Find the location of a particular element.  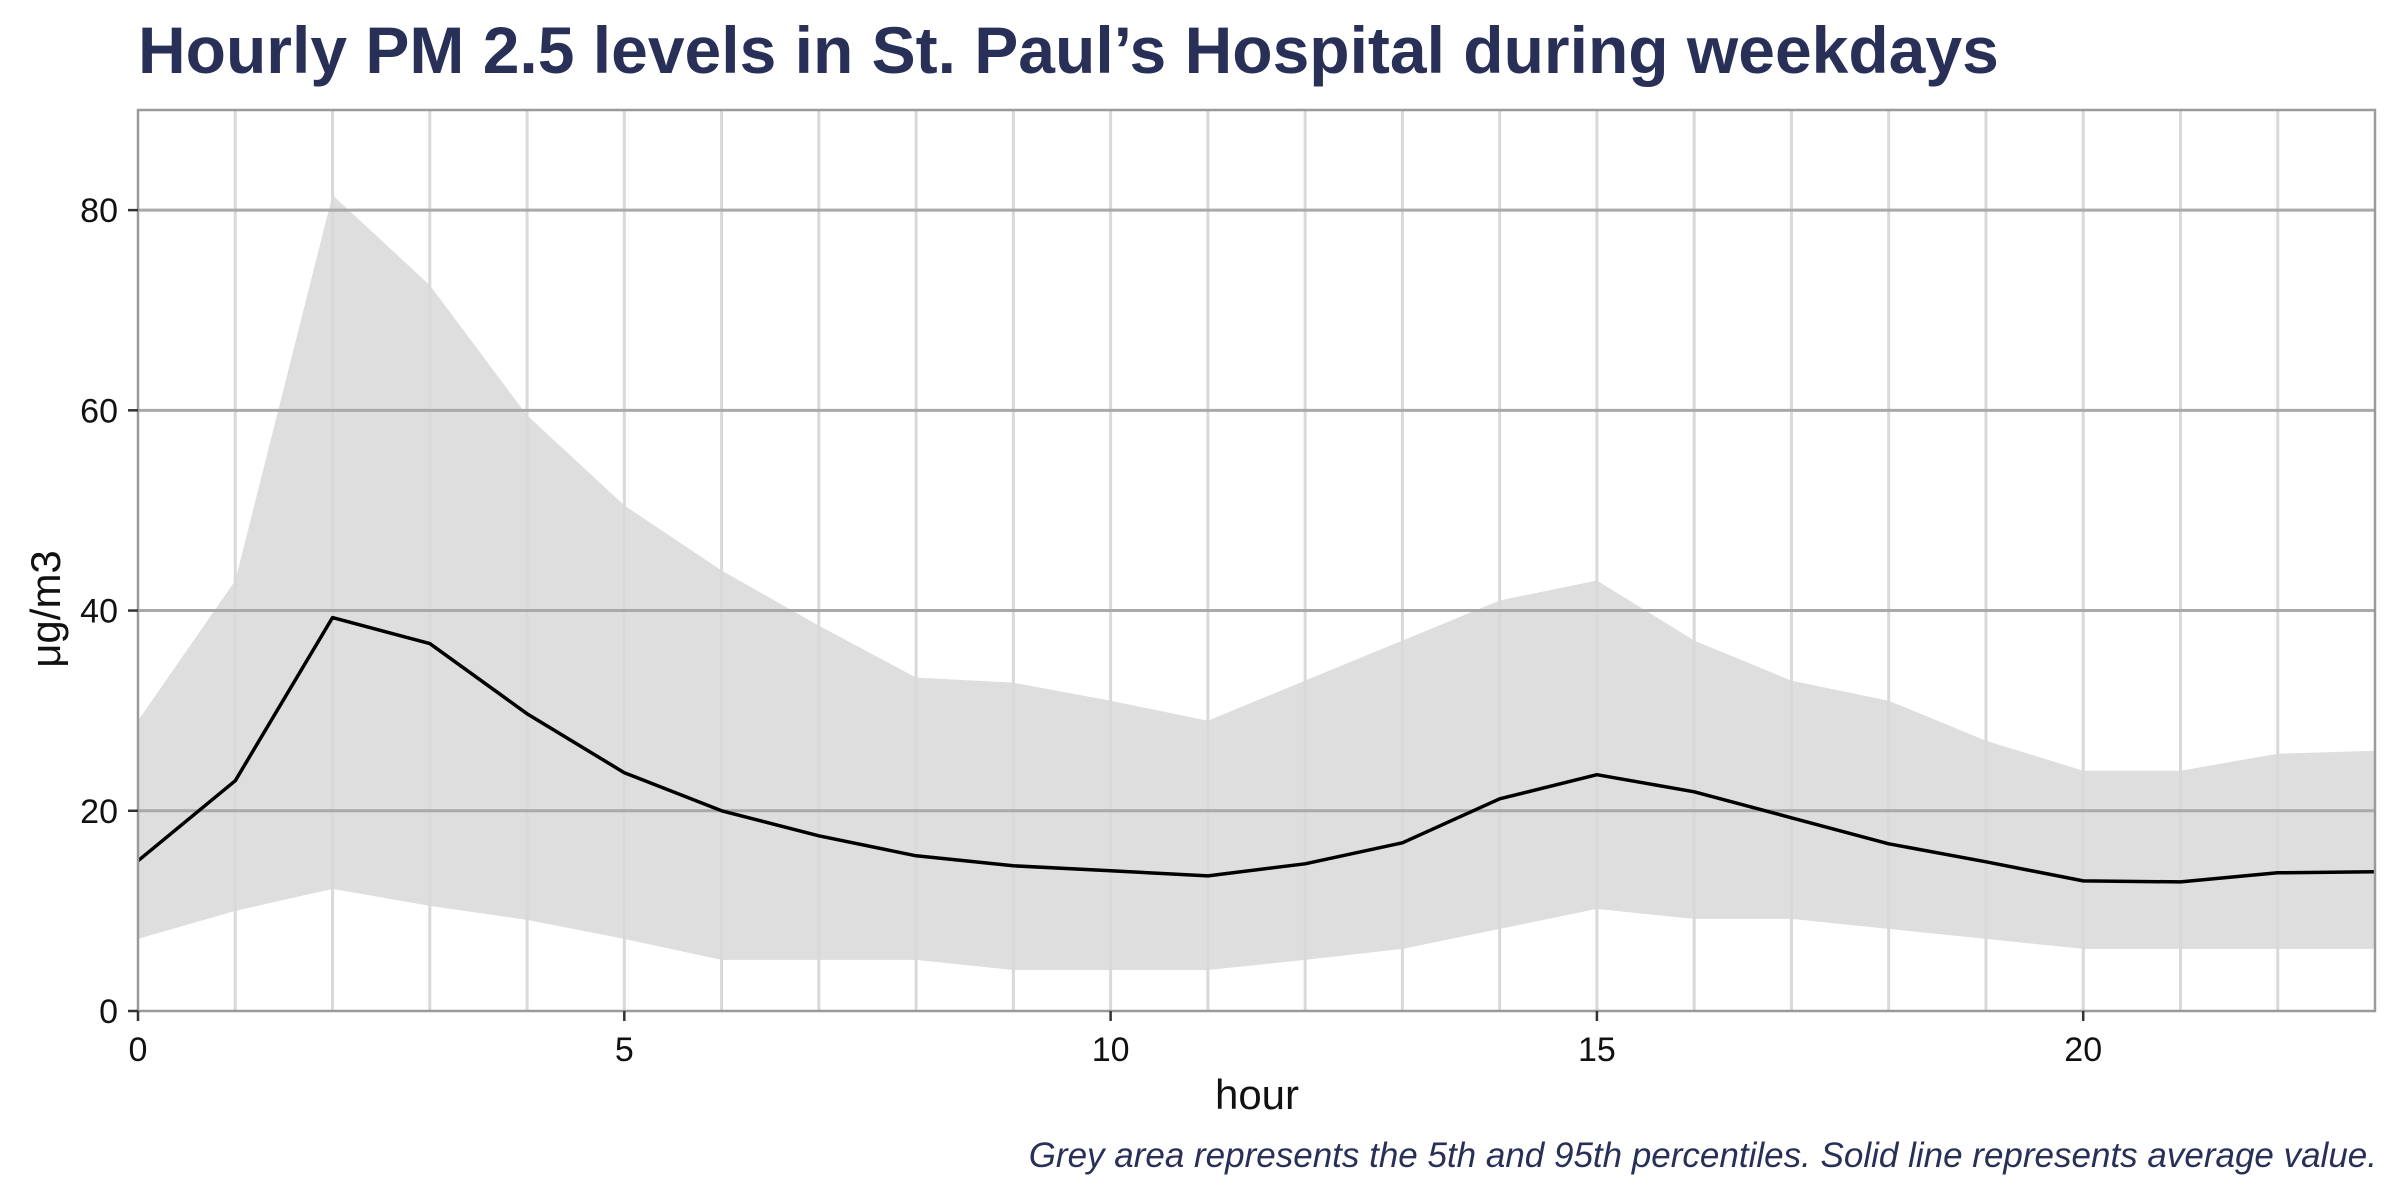

y-axis-title: μg/m3 is located at coordinates (45, 609).